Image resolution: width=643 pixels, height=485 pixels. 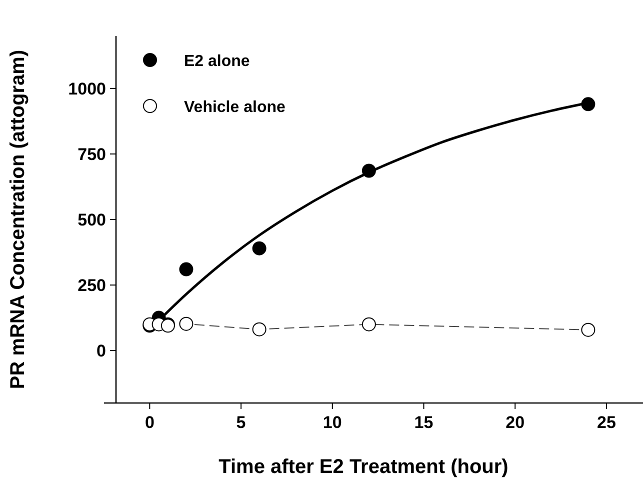 What do you see at coordinates (217, 61) in the screenshot?
I see `legend-label: E2 alone` at bounding box center [217, 61].